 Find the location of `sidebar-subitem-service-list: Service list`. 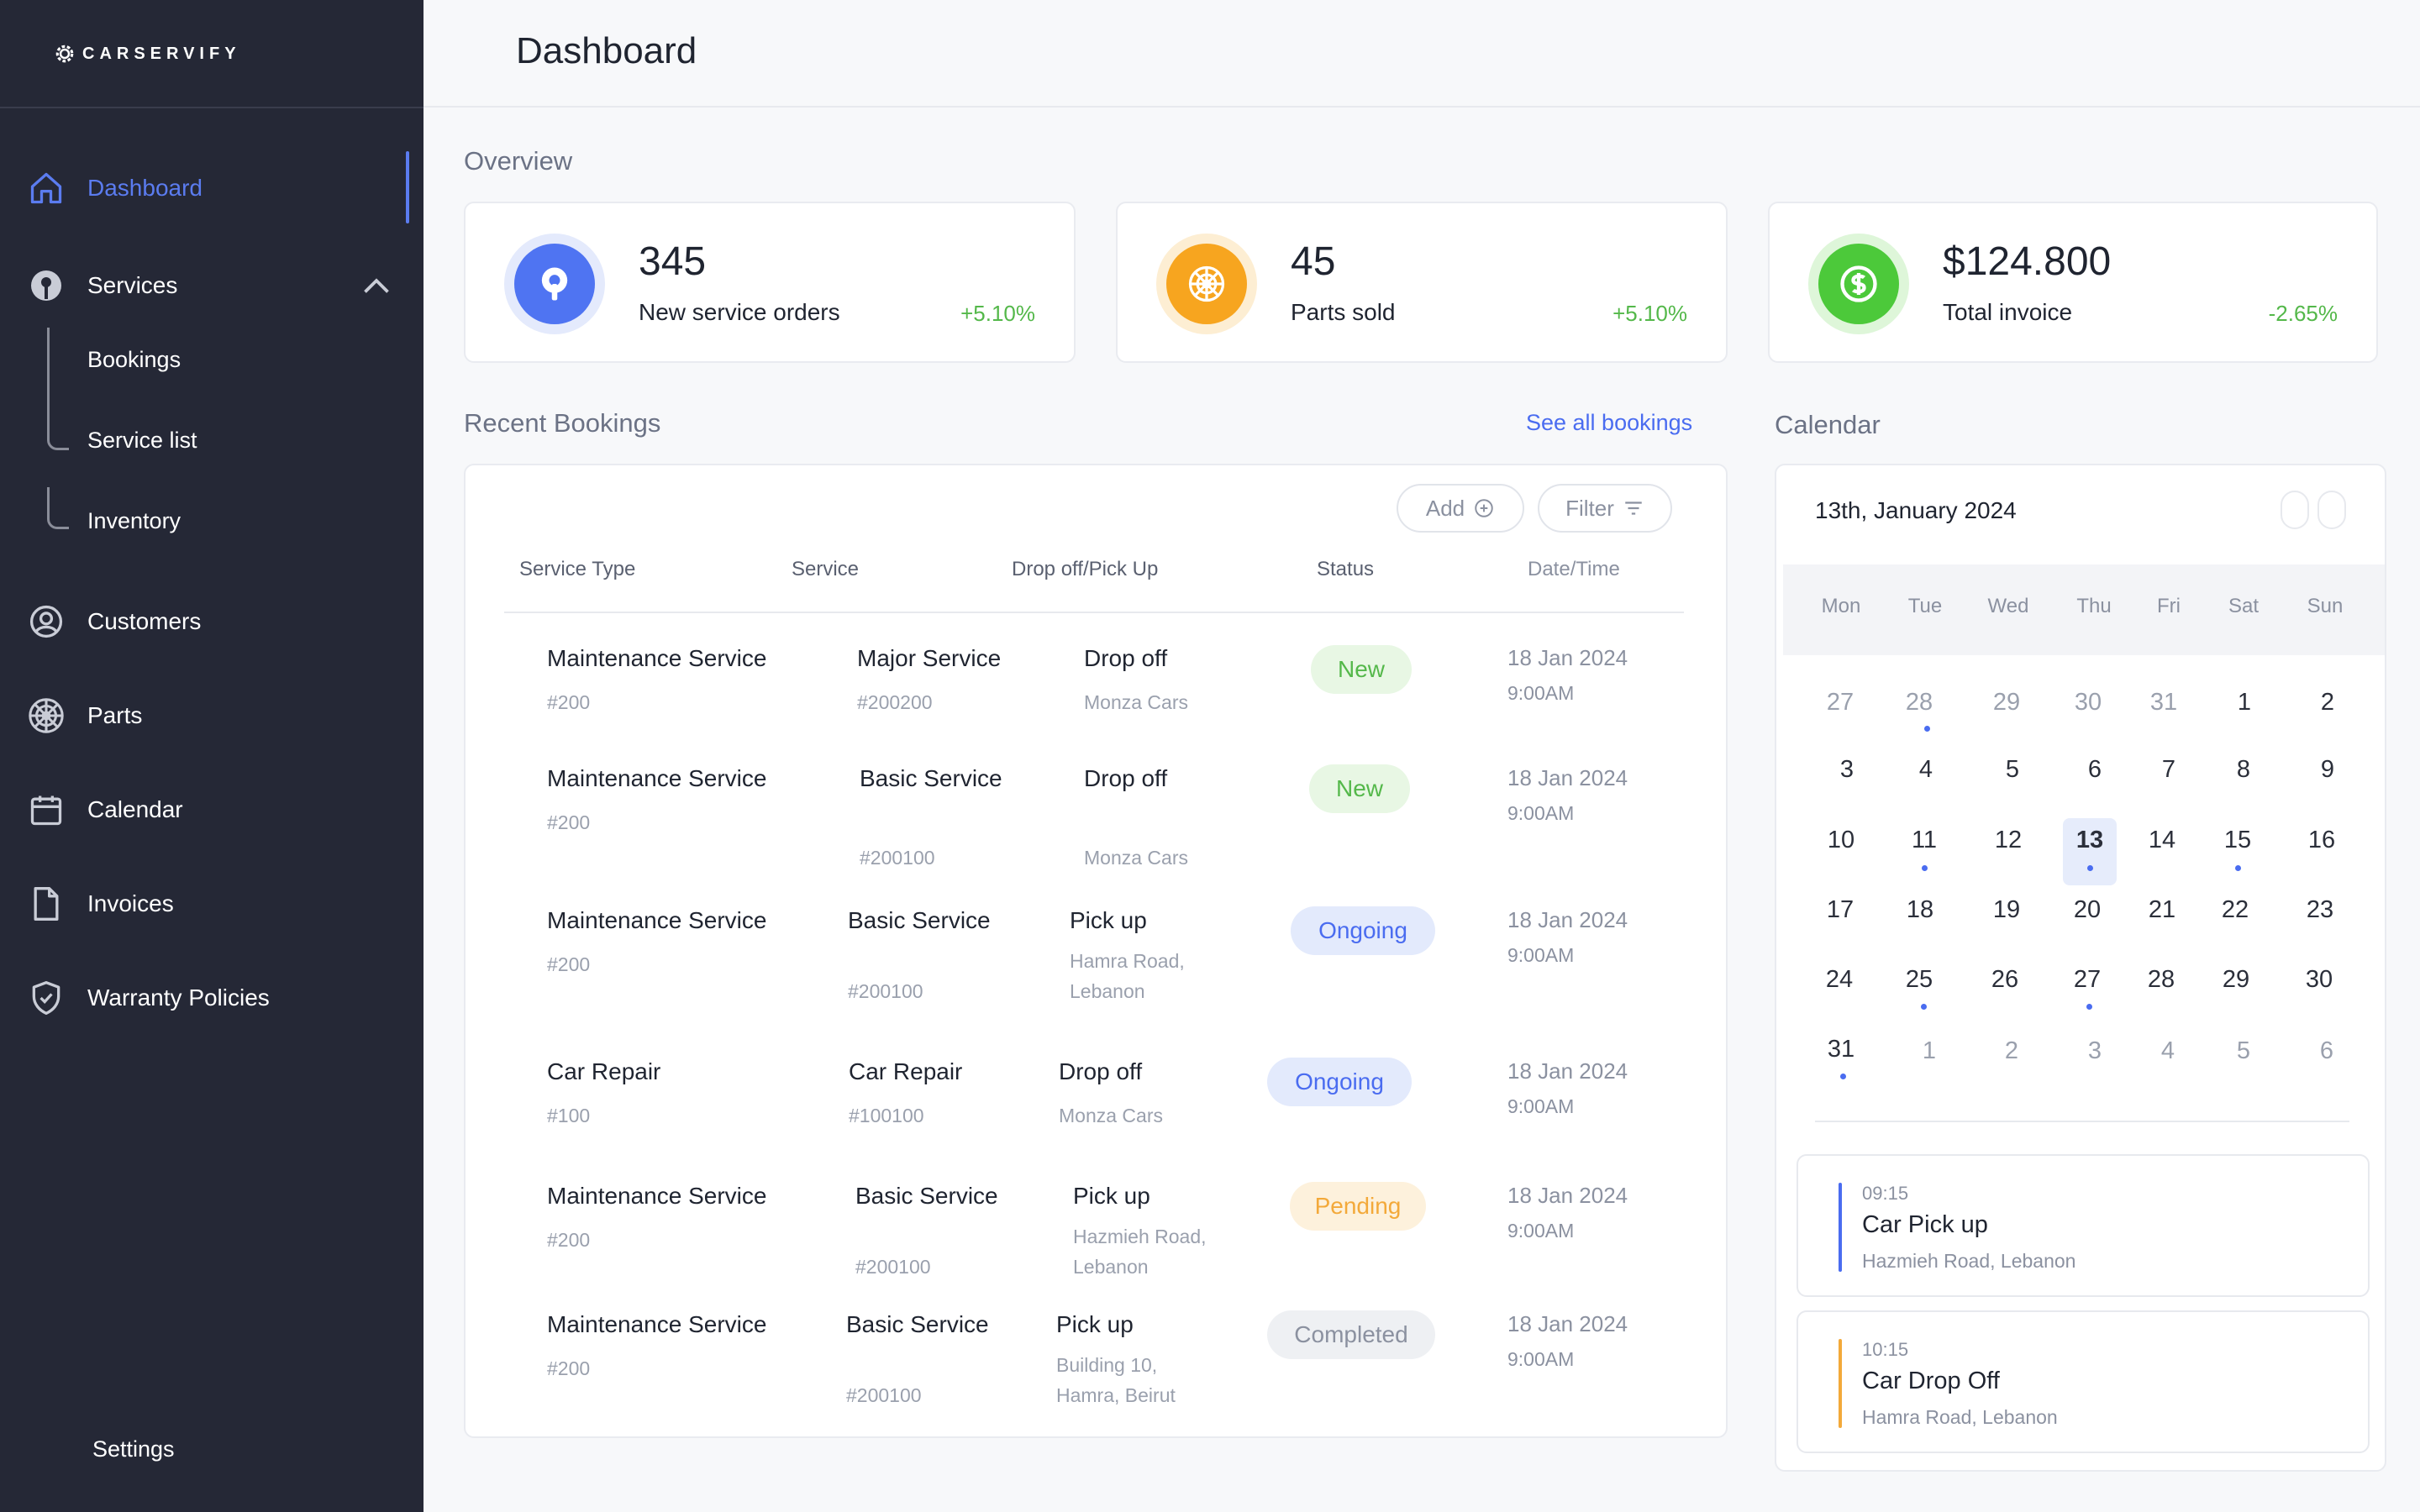

sidebar-subitem-service-list: Service list is located at coordinates (142, 440).